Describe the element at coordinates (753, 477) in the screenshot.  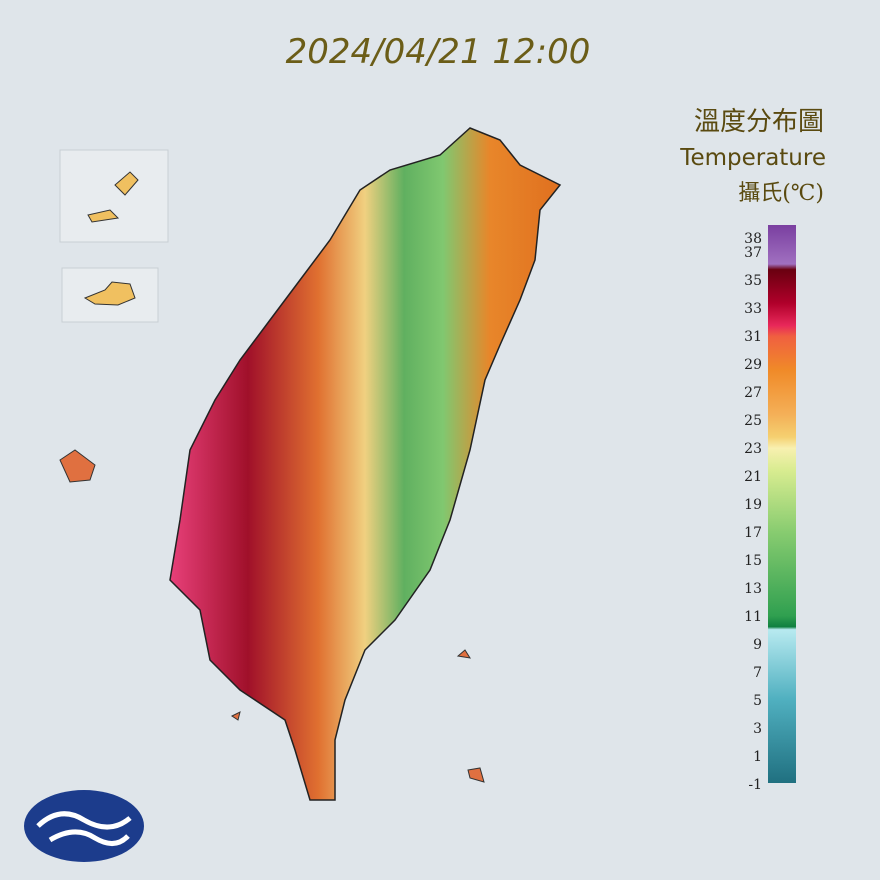
I see `legend-tick-label: 21` at that location.